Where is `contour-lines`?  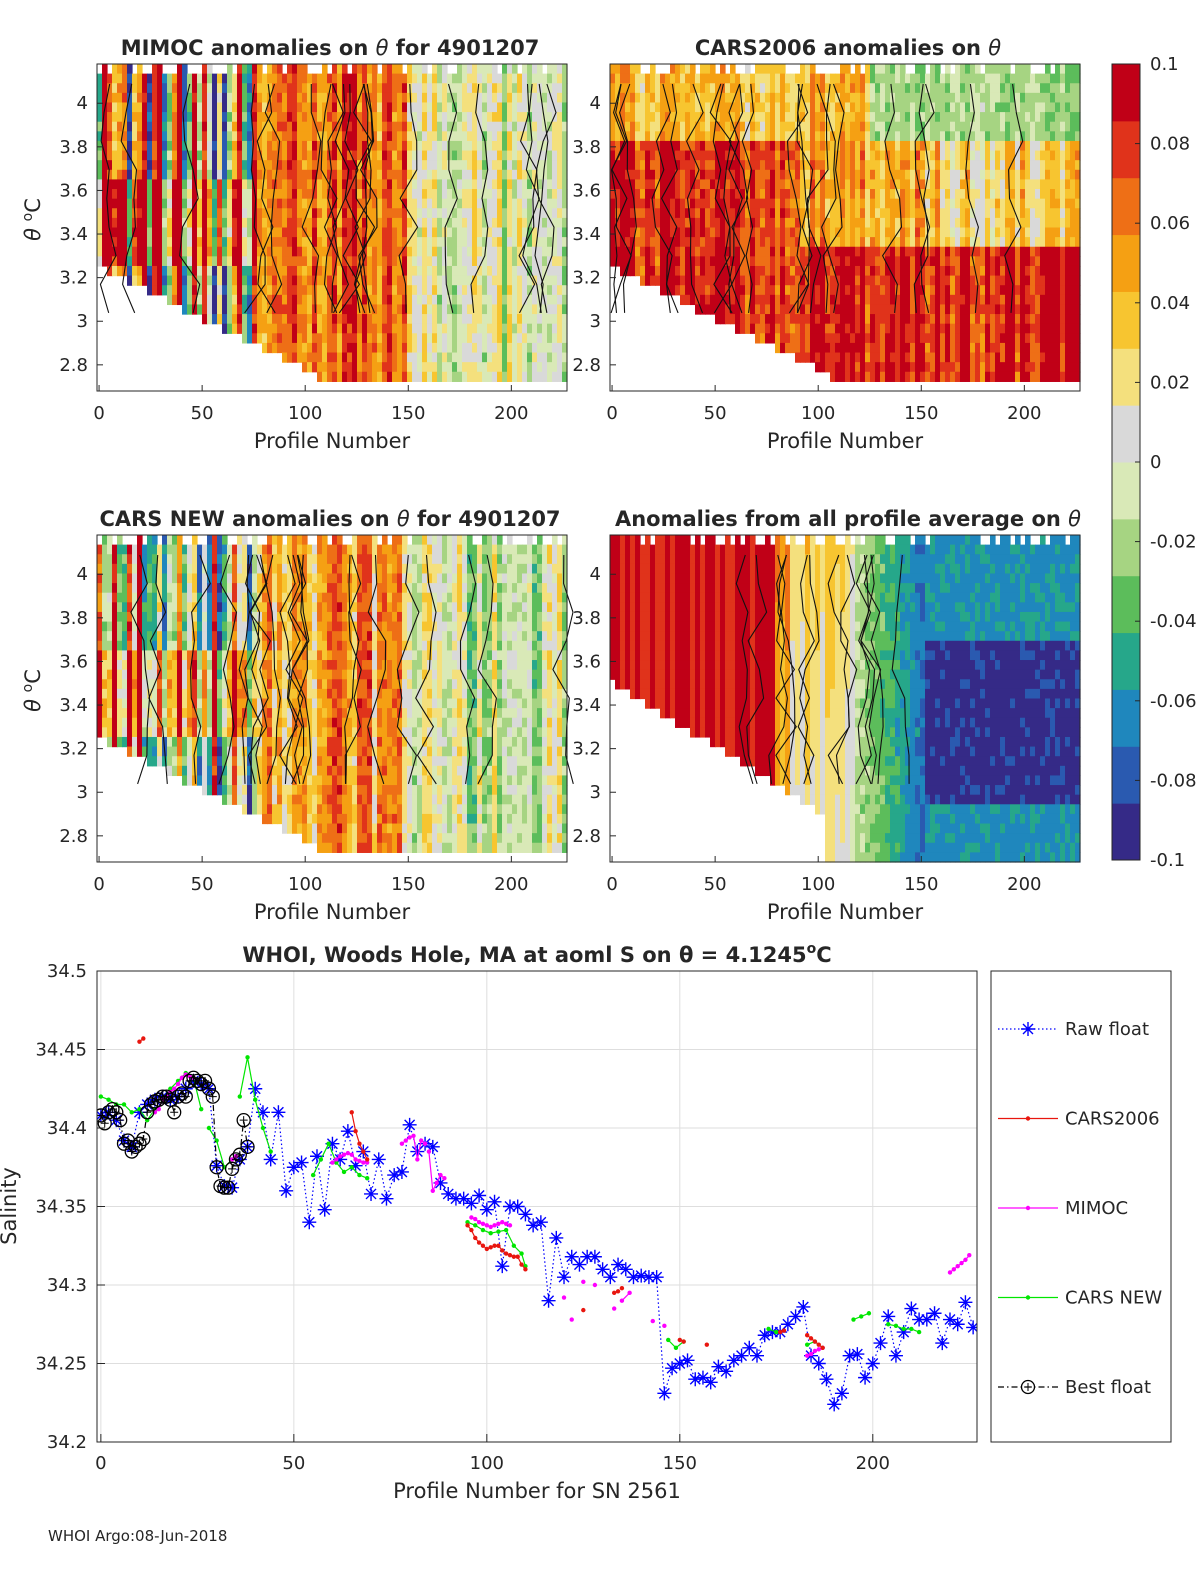 contour-lines is located at coordinates (328, 198).